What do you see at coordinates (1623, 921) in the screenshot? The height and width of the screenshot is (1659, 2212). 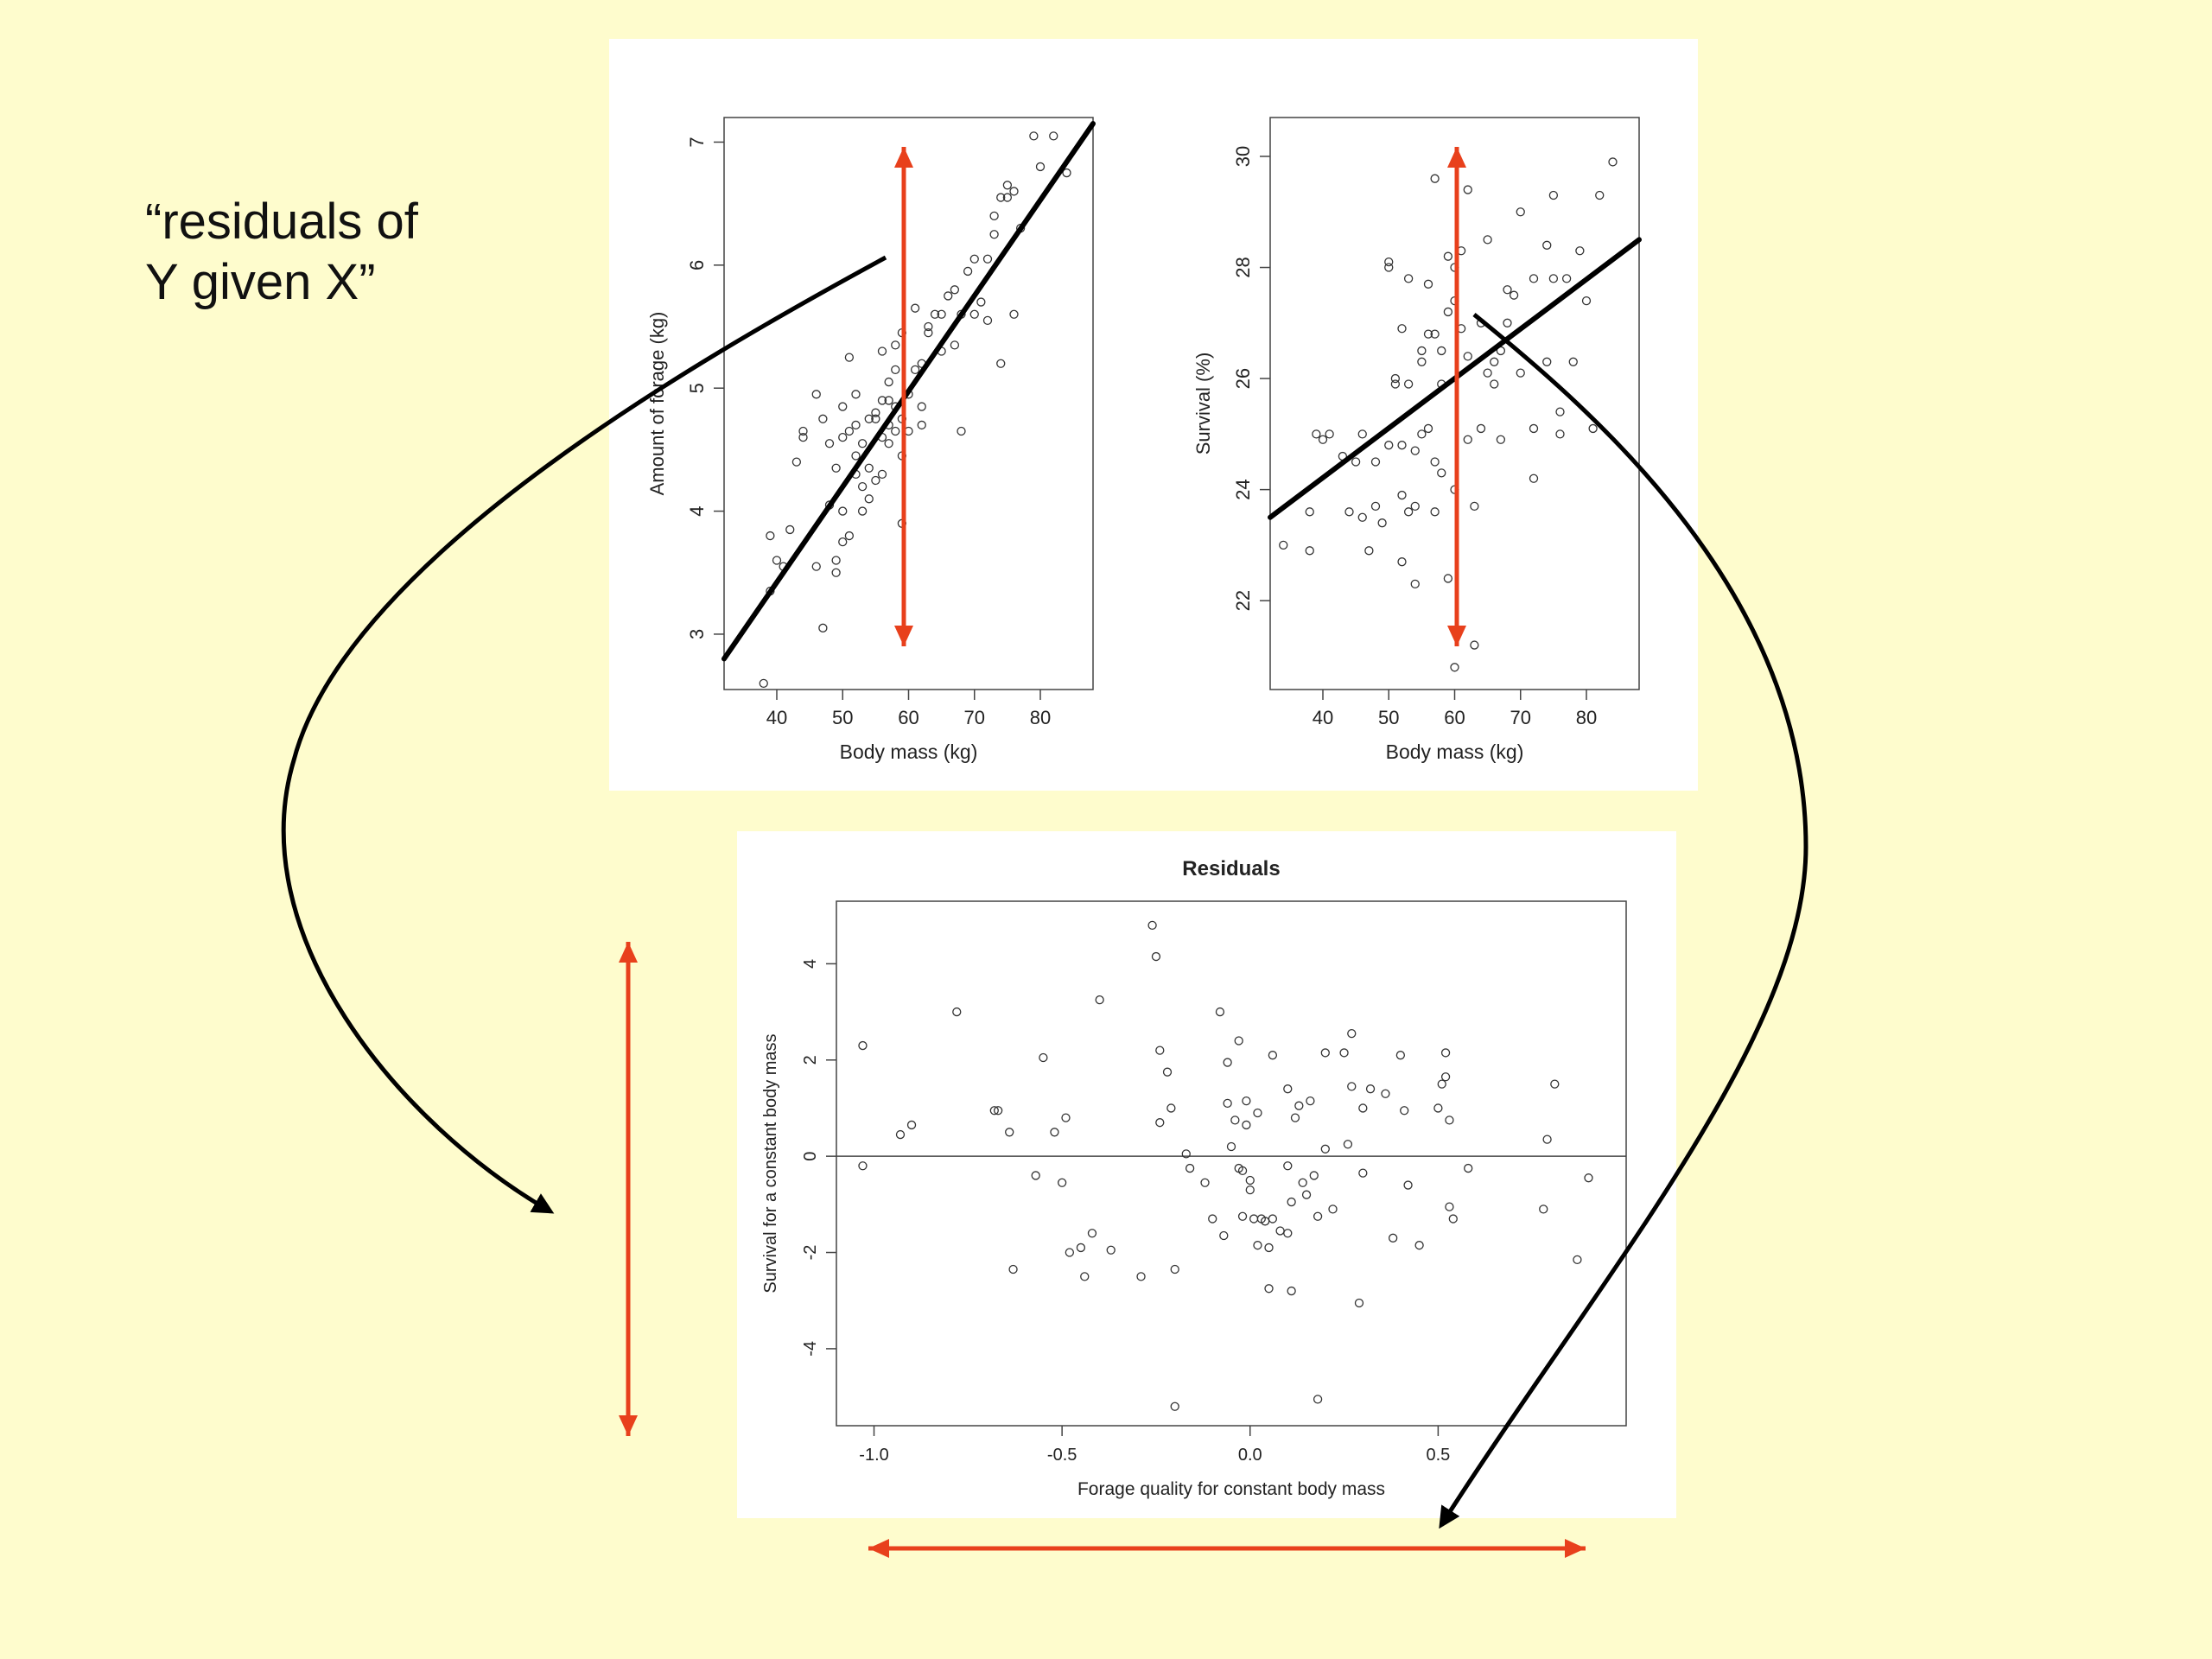 I see `connector-curve-right` at bounding box center [1623, 921].